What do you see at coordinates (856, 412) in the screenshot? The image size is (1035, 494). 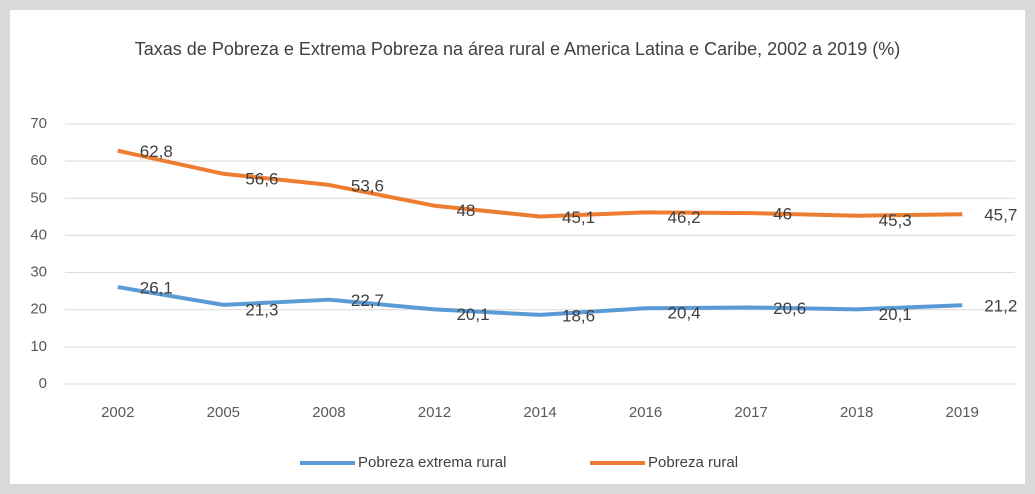 I see `x-tick-label: 2018` at bounding box center [856, 412].